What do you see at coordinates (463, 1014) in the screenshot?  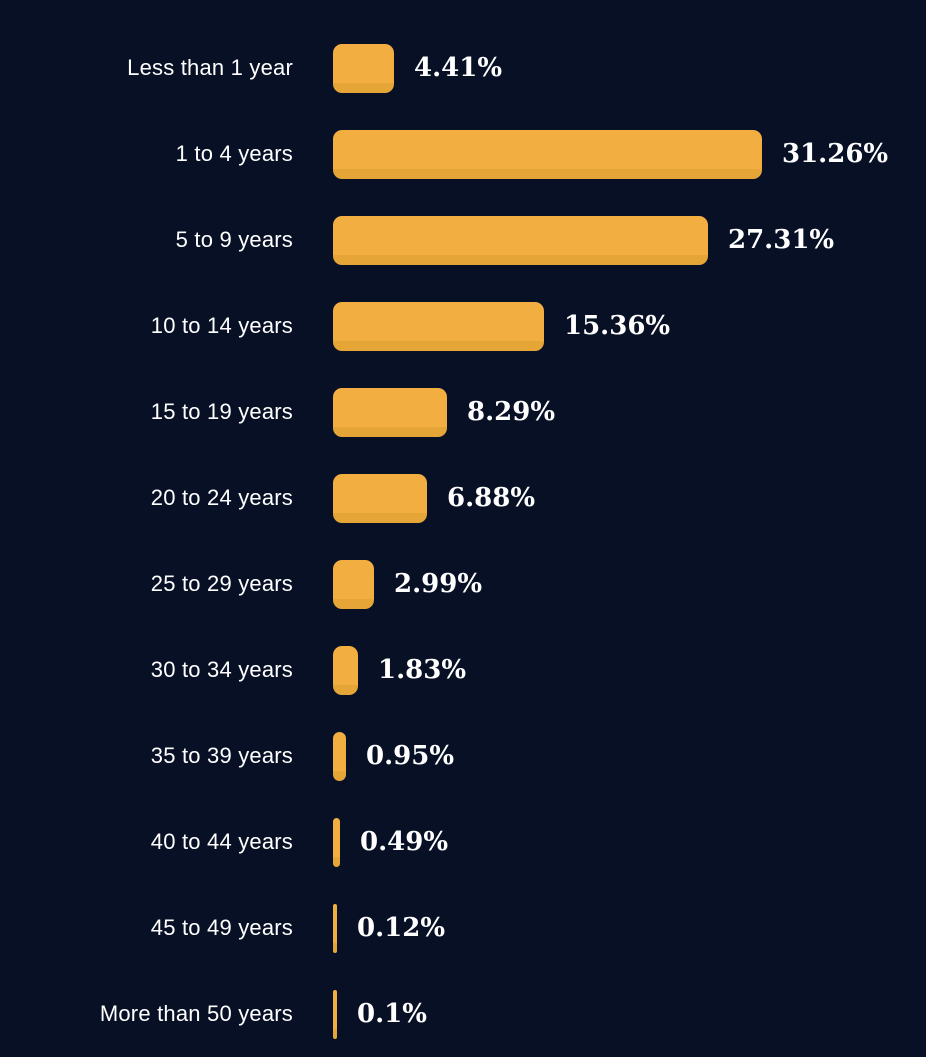 I see `bar-row: More than 50 years 0.1%` at bounding box center [463, 1014].